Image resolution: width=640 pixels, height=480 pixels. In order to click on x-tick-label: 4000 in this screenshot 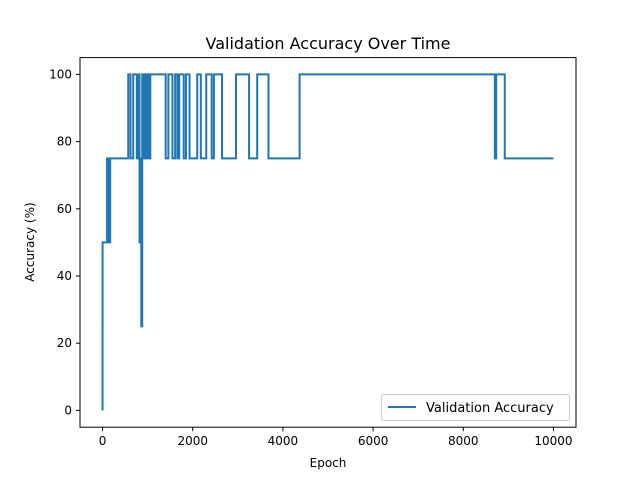, I will do `click(283, 441)`.